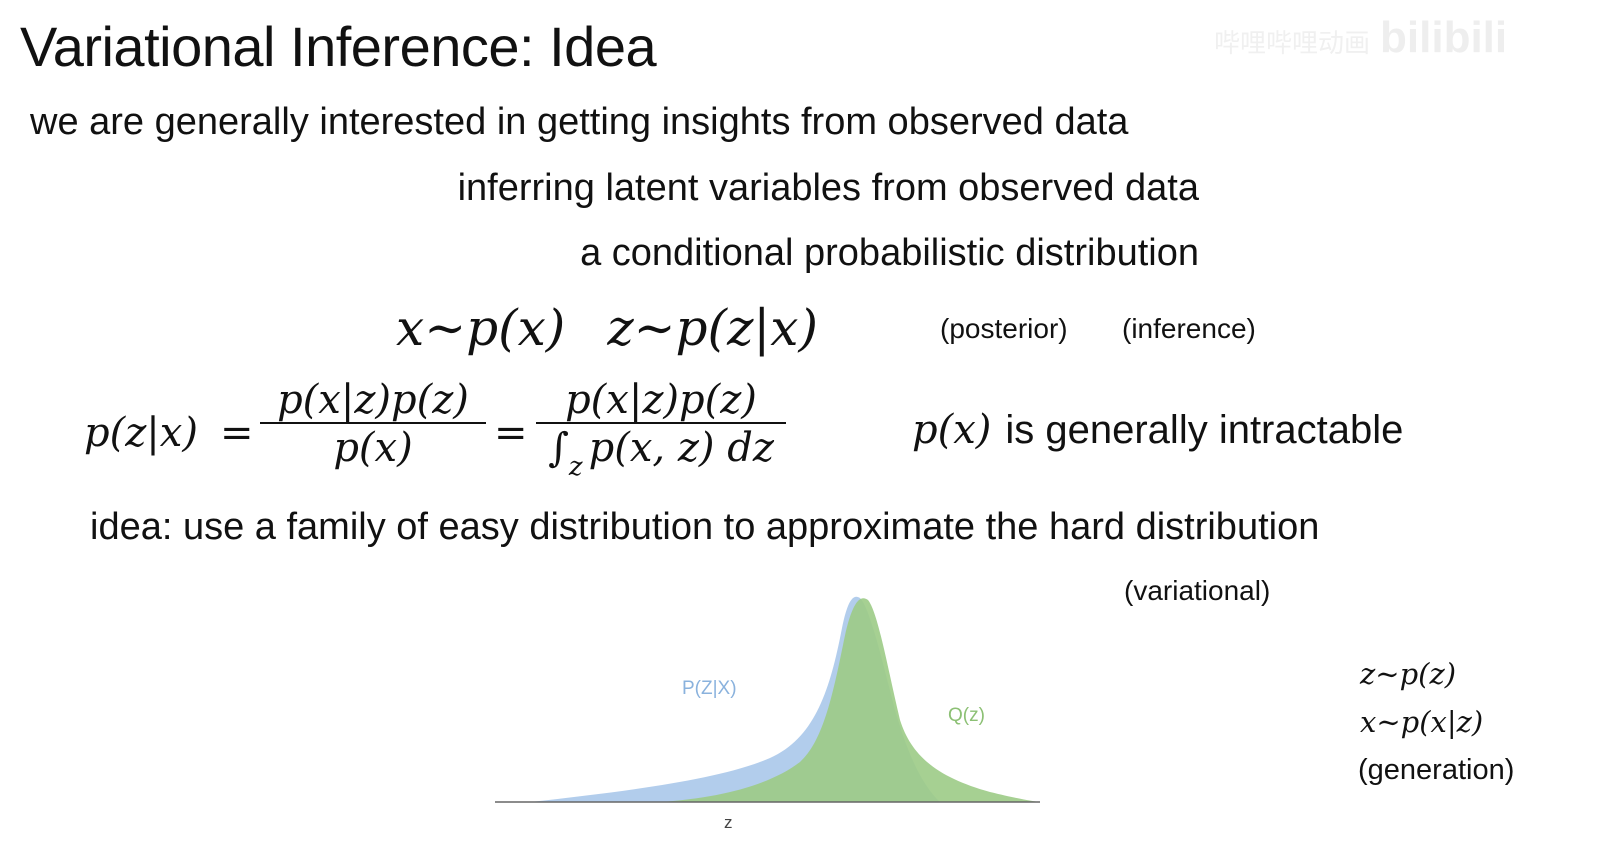 The image size is (1607, 849). Describe the element at coordinates (681, 448) in the screenshot. I see `integrand: p(x, z) dz` at that location.